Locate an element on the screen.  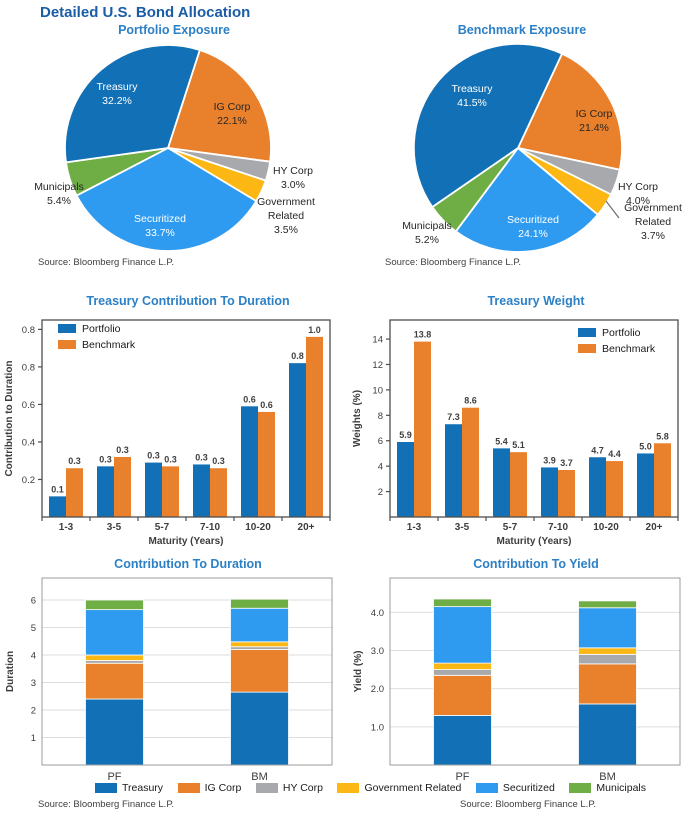
legend-label: Government Related is located at coordinates (413, 788).